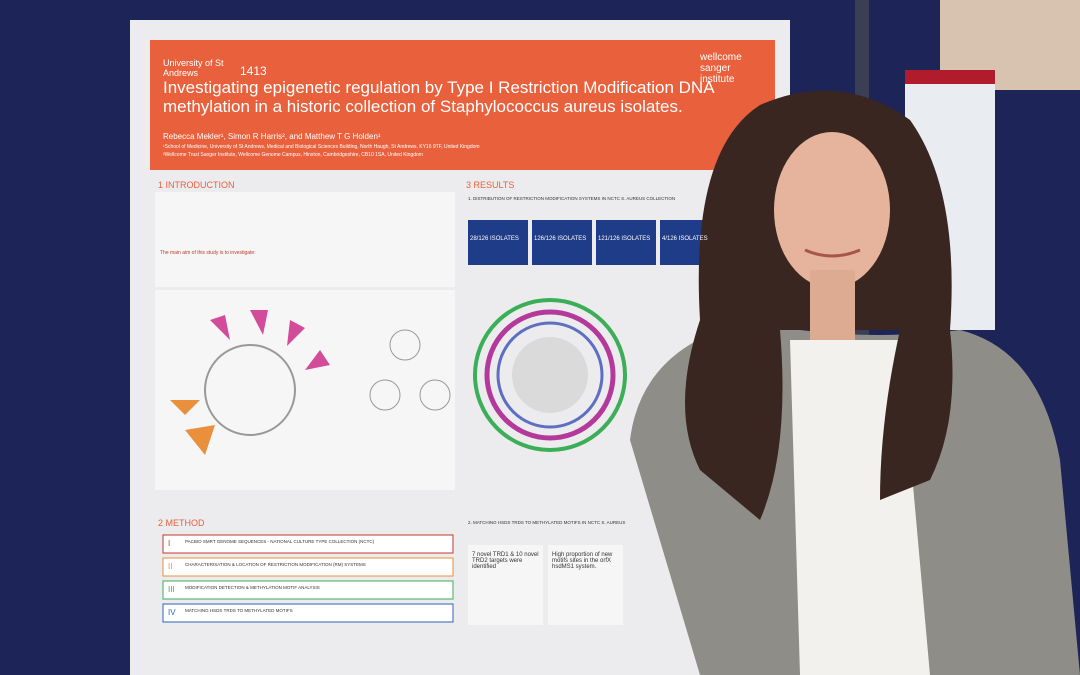  Describe the element at coordinates (721, 68) in the screenshot. I see `institute-name: wellcome sanger institute` at that location.